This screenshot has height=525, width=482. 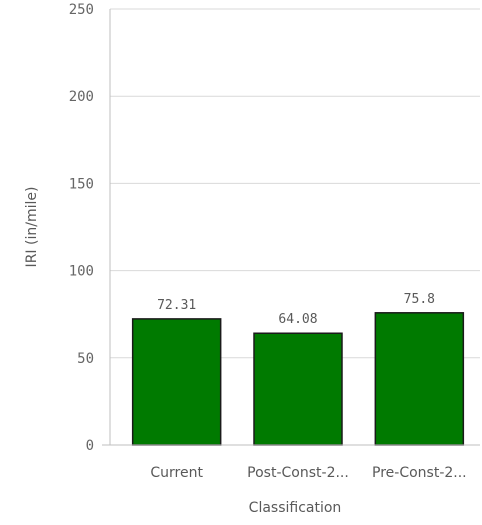 I want to click on bar-value-label: 75.8, so click(x=419, y=299).